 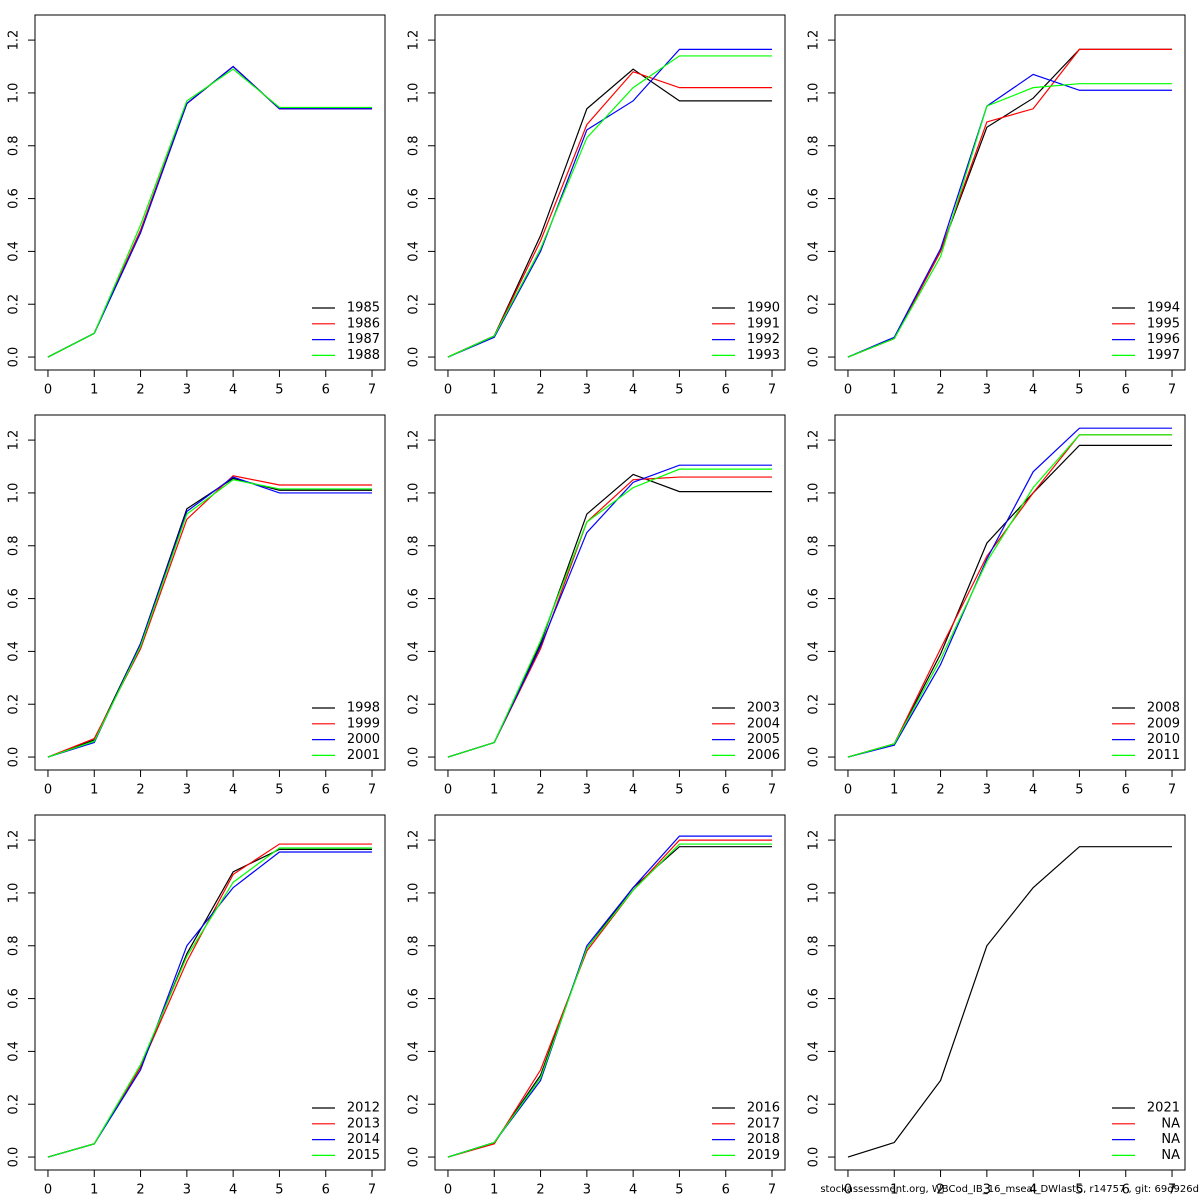 What do you see at coordinates (1163, 708) in the screenshot?
I see `legend-label: 2008` at bounding box center [1163, 708].